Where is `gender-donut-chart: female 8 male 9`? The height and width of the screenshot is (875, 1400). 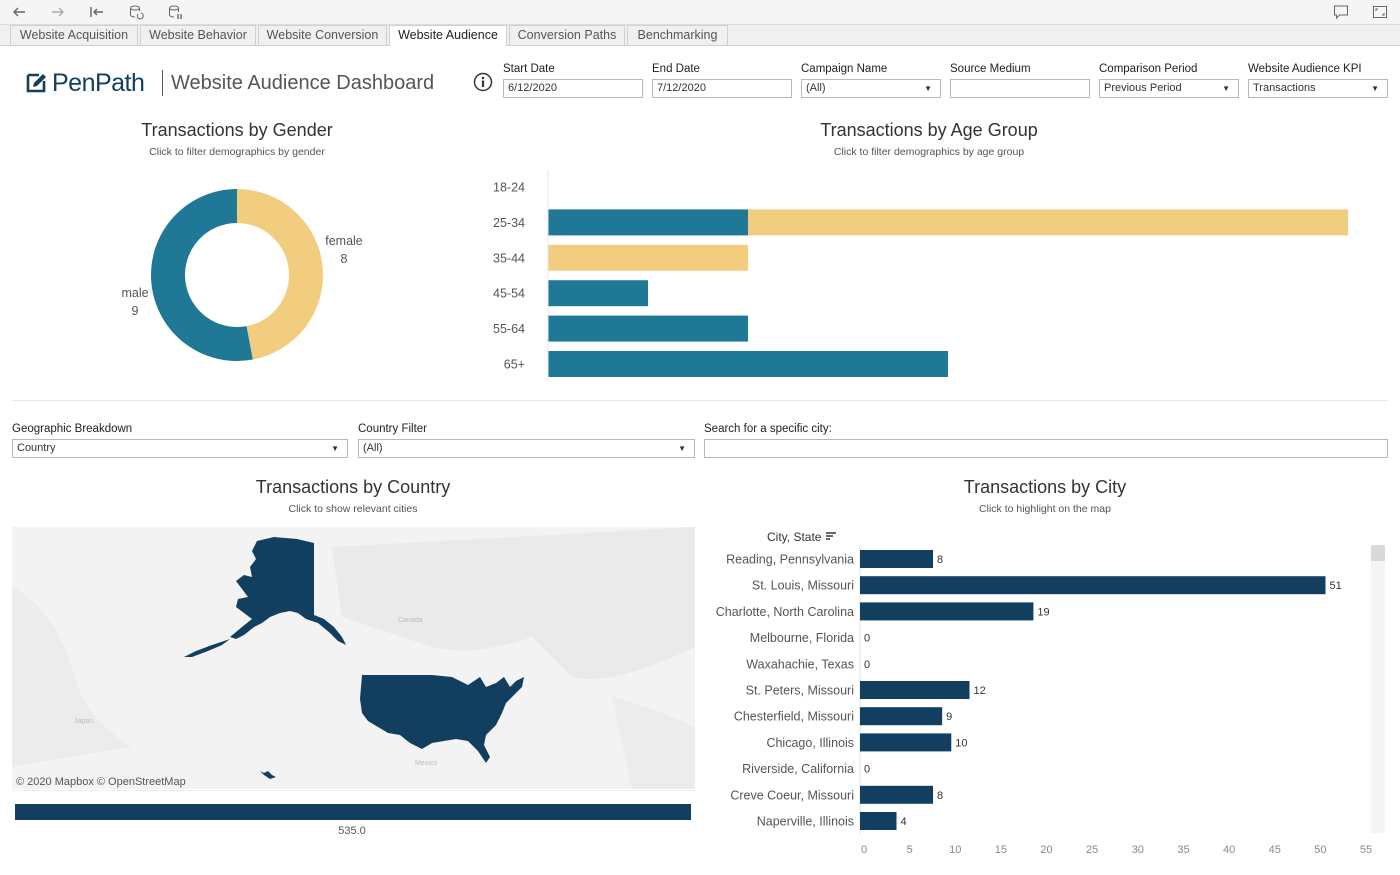 gender-donut-chart: female 8 male 9 is located at coordinates (250, 275).